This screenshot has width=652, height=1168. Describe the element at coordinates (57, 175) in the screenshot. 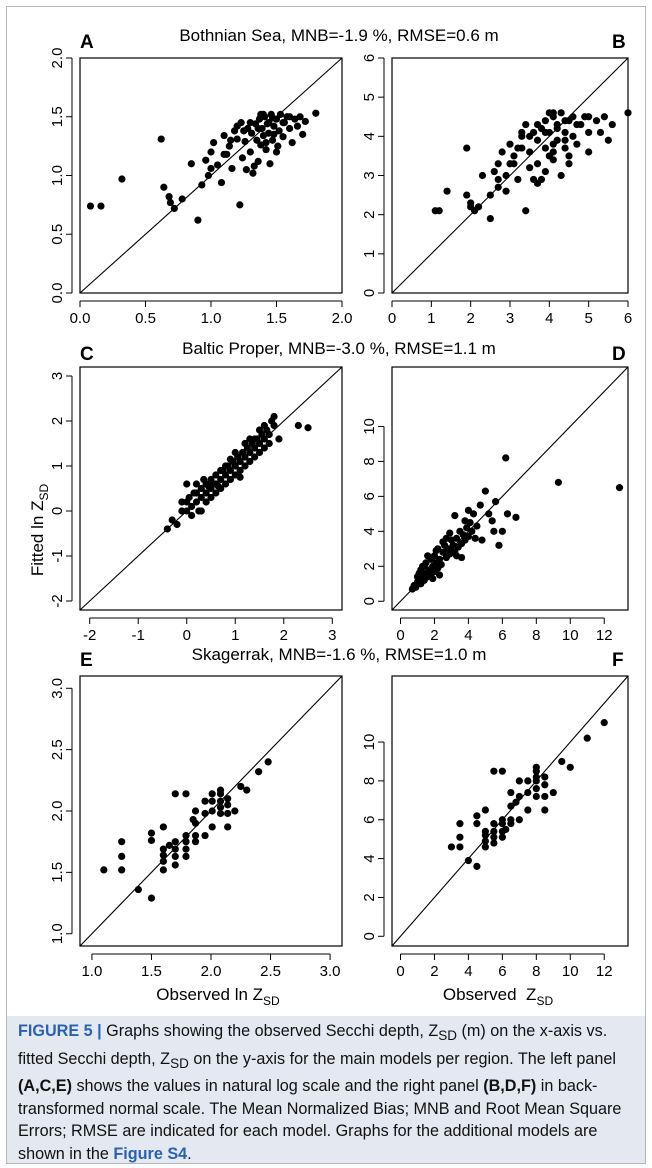

I see `y-tick-label-A-2: 1.0` at that location.